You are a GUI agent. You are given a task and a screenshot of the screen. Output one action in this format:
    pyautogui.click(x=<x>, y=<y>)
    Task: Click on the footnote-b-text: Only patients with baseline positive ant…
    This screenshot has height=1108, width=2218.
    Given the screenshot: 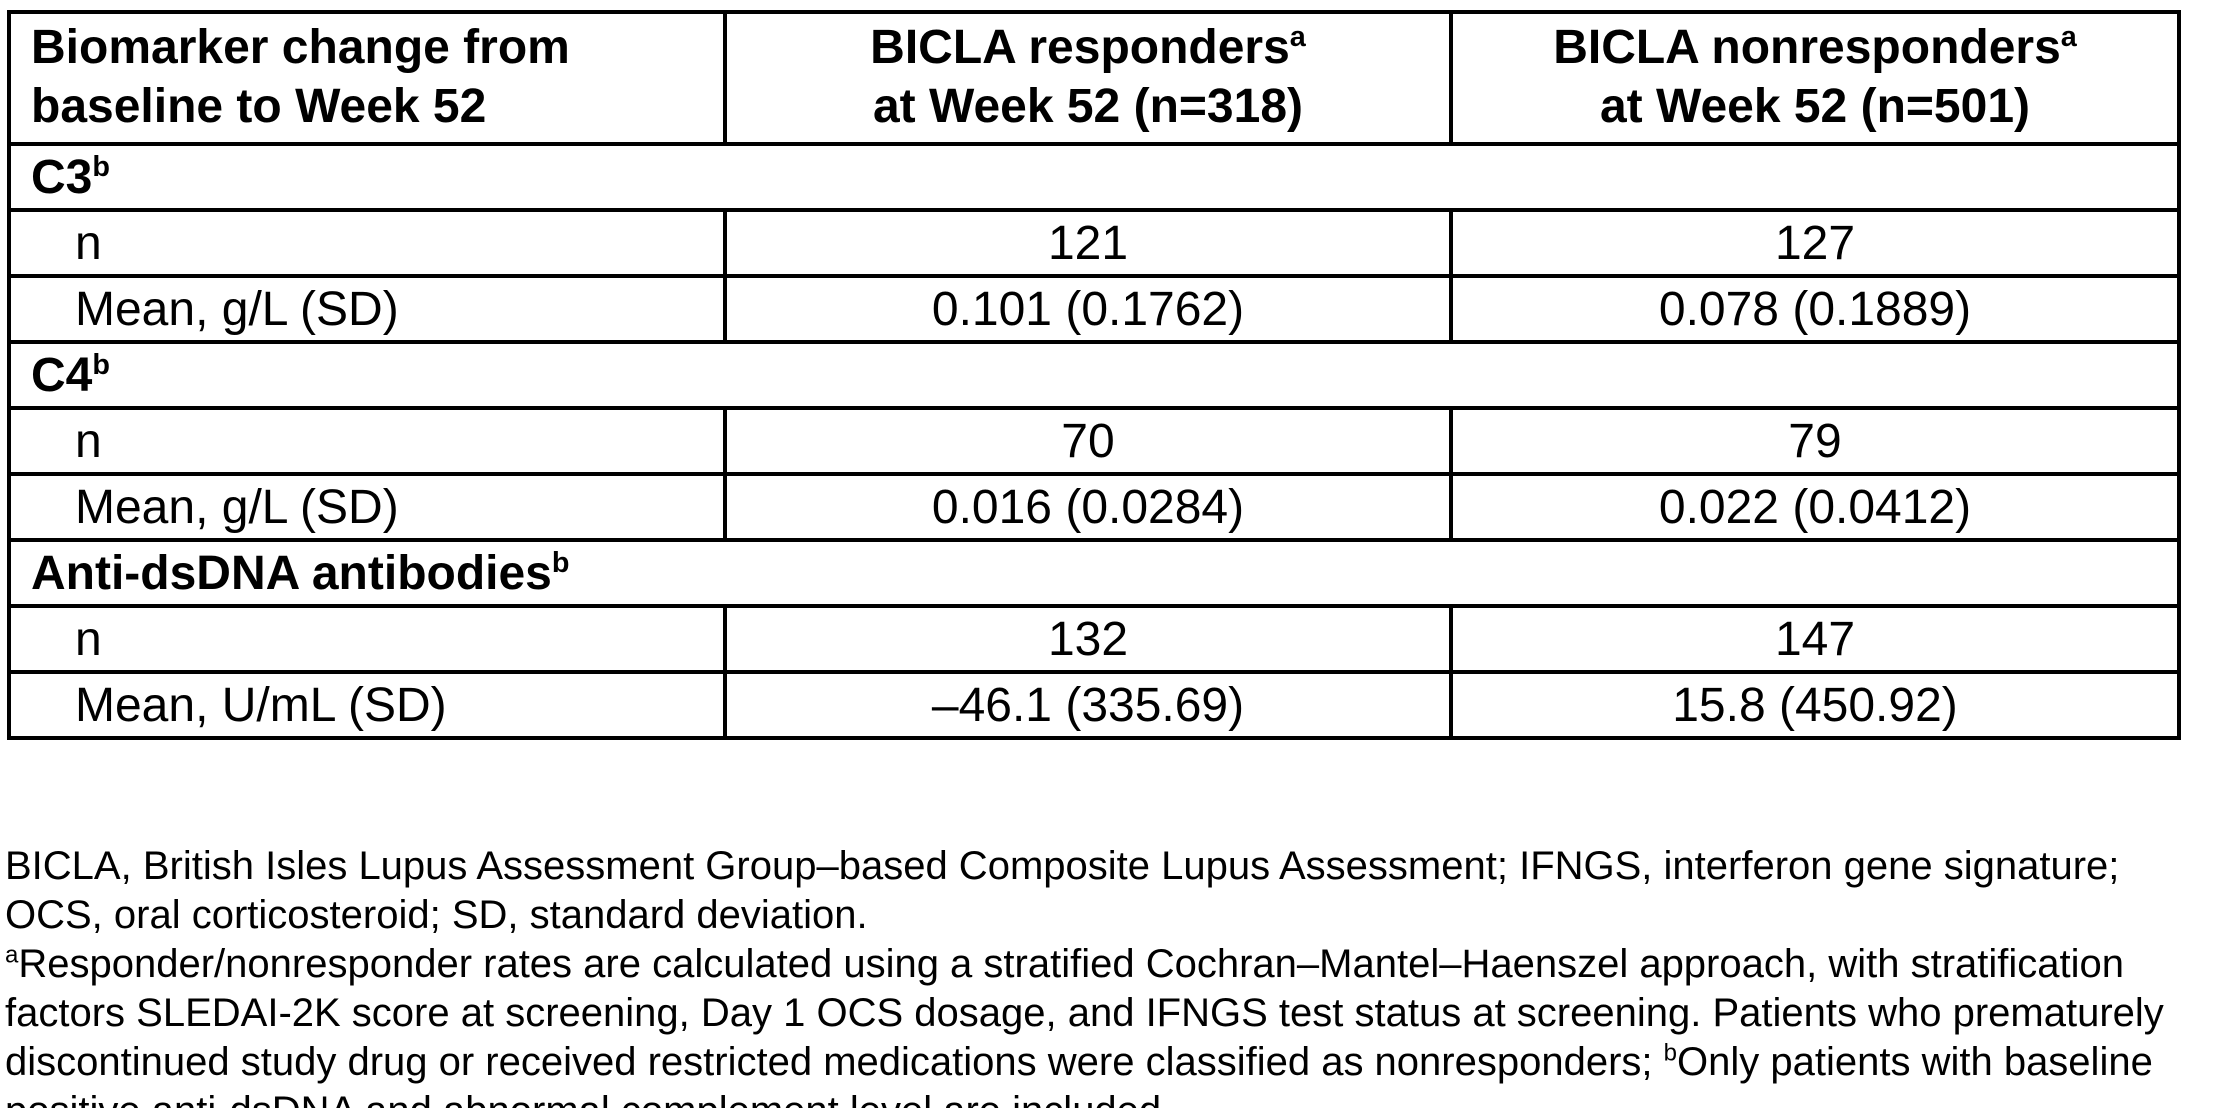 What is the action you would take?
    pyautogui.click(x=1079, y=1074)
    